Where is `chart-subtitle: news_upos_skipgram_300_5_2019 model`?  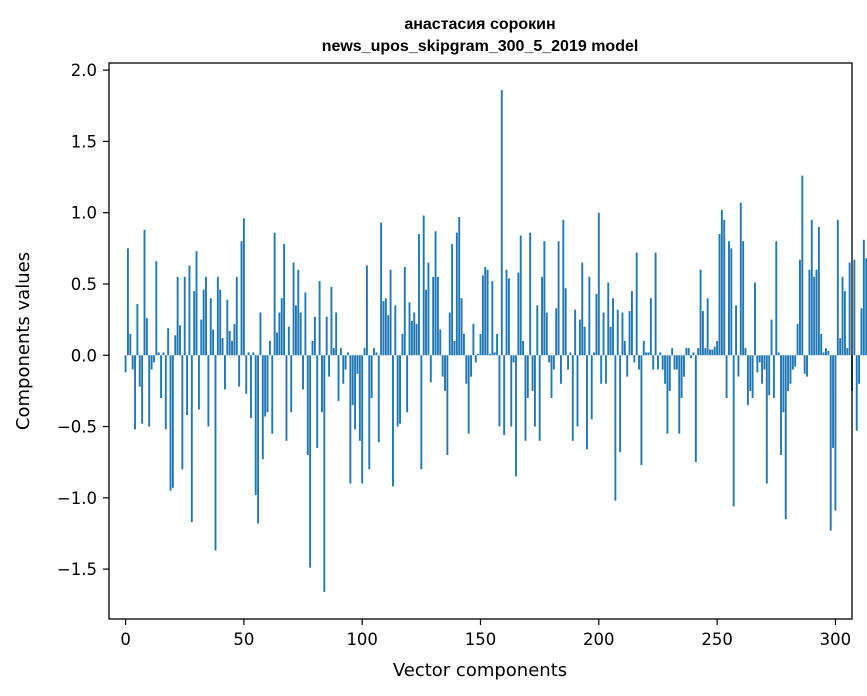 chart-subtitle: news_upos_skipgram_300_5_2019 model is located at coordinates (480, 46).